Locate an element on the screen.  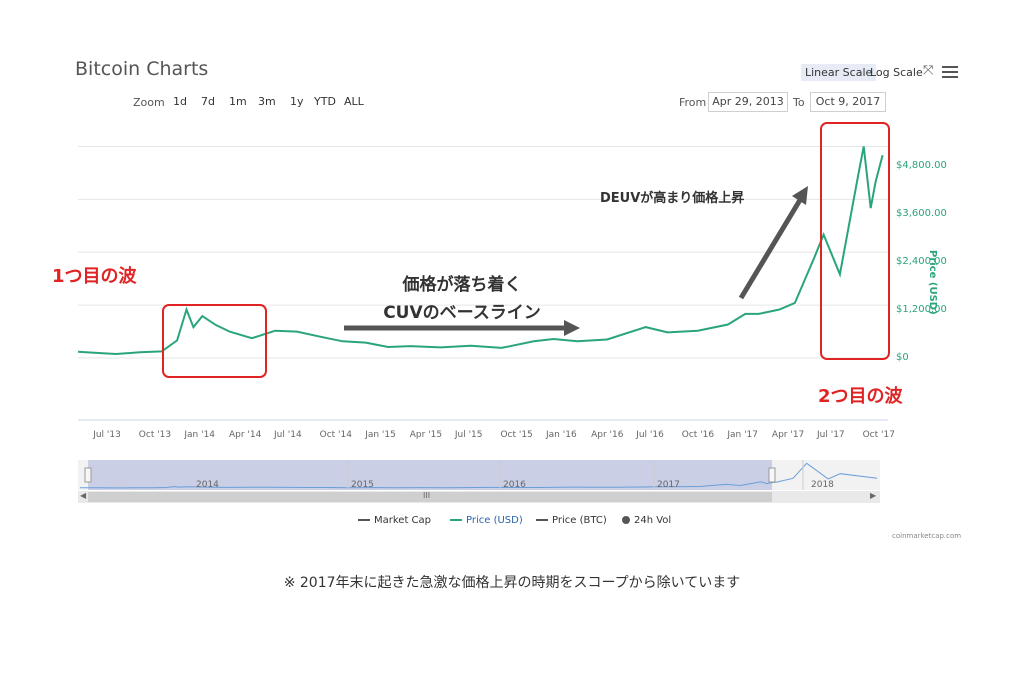
legend-label: Market Cap is located at coordinates (403, 520).